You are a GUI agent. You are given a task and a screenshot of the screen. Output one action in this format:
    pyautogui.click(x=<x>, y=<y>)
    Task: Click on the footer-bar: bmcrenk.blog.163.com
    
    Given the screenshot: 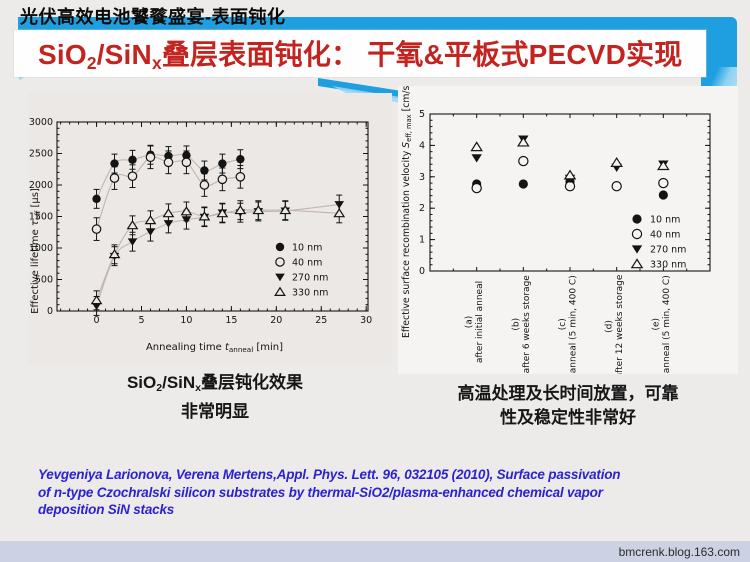 What is the action you would take?
    pyautogui.click(x=375, y=551)
    